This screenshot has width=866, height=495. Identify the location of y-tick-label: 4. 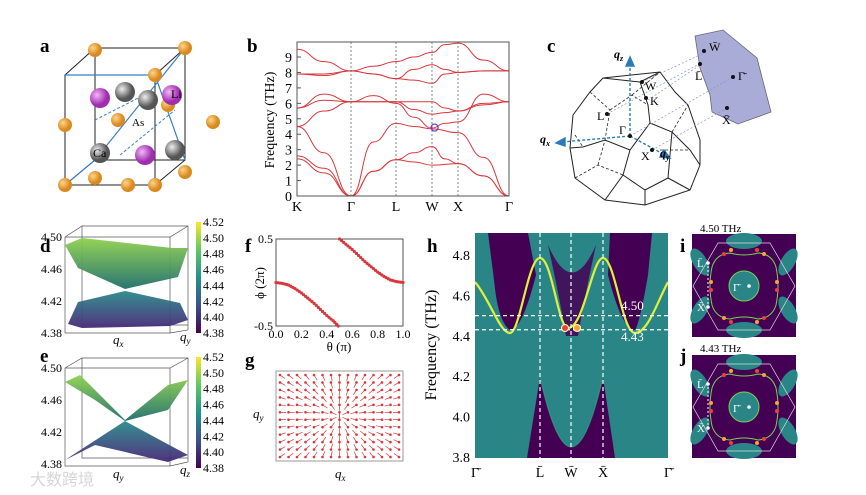
(288, 135).